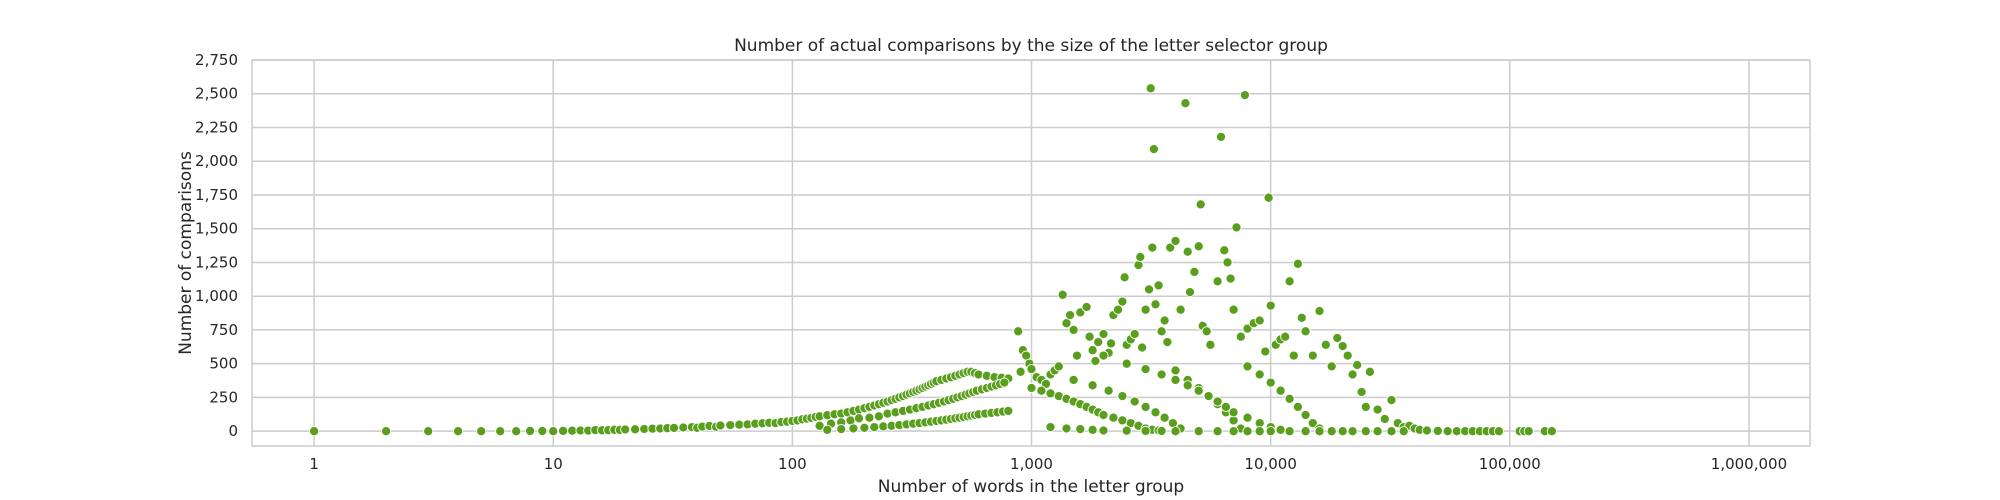 This screenshot has height=500, width=2000. What do you see at coordinates (216, 195) in the screenshot?
I see `y-tick-label: 1,750` at bounding box center [216, 195].